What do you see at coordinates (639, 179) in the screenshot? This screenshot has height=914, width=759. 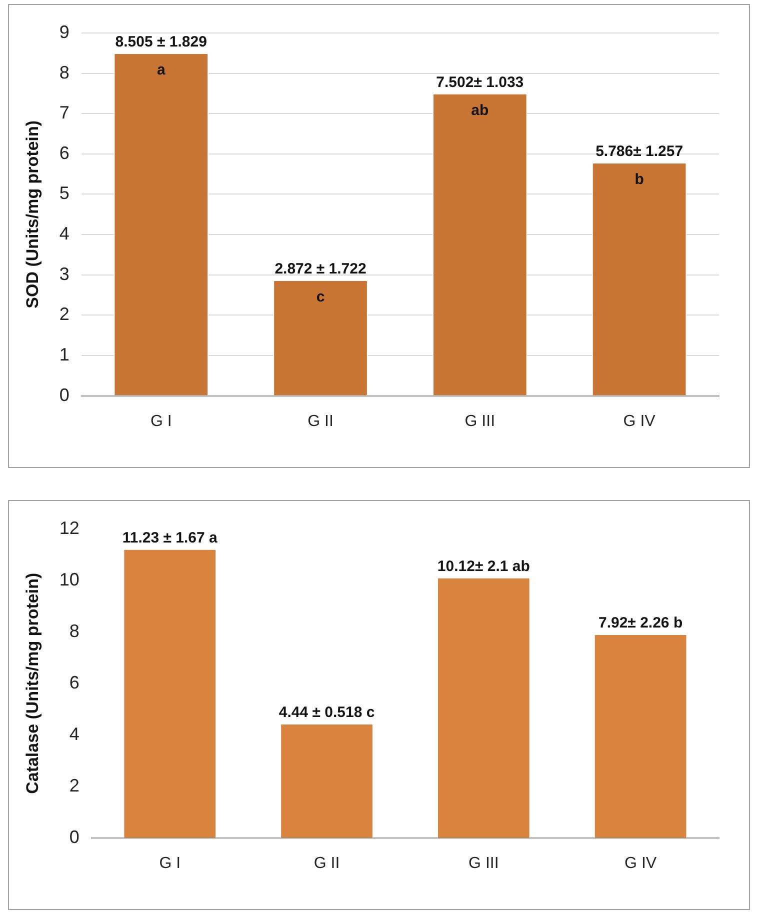 I see `annotation: b` at bounding box center [639, 179].